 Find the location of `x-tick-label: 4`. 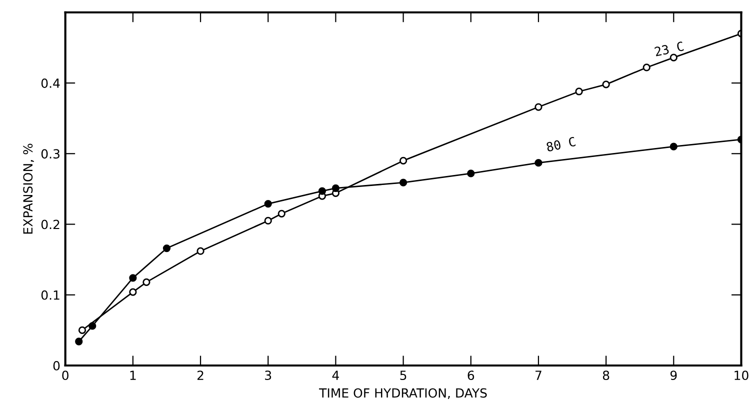

x-tick-label: 4 is located at coordinates (335, 375).